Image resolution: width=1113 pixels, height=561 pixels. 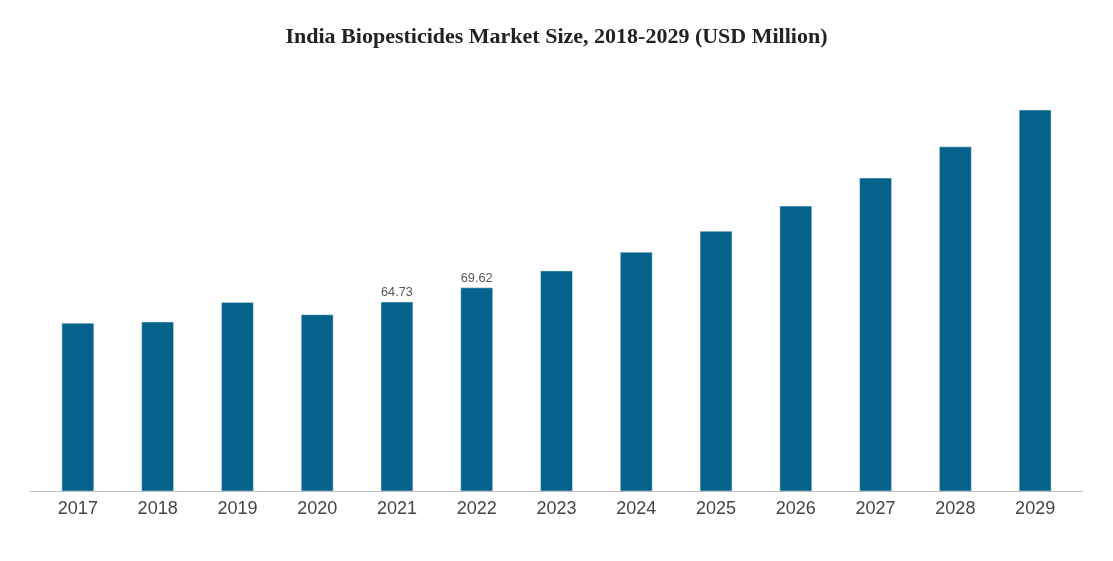 What do you see at coordinates (636, 507) in the screenshot?
I see `x-tick-label: 2024` at bounding box center [636, 507].